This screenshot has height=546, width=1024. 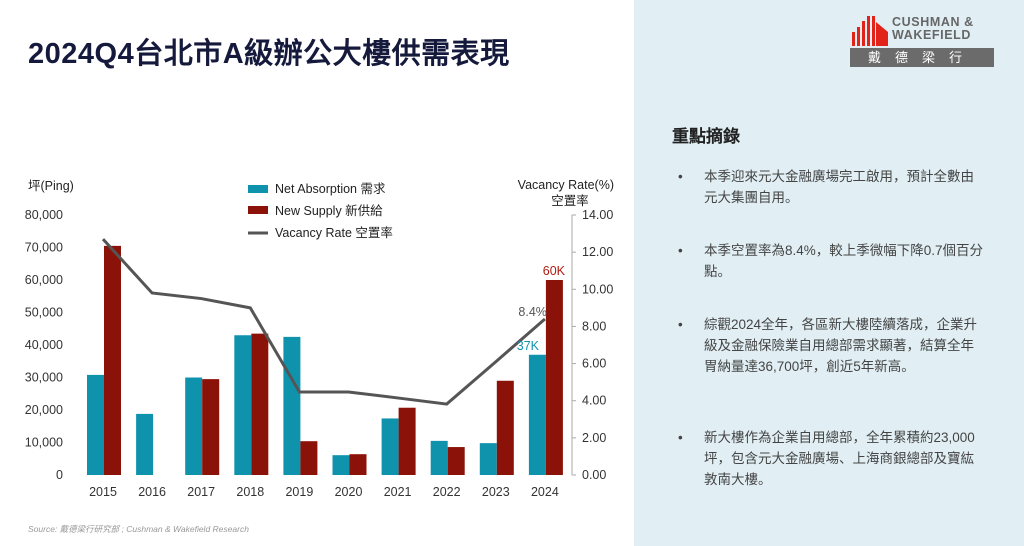 I want to click on y-tick-label: 60,000, so click(x=44, y=280).